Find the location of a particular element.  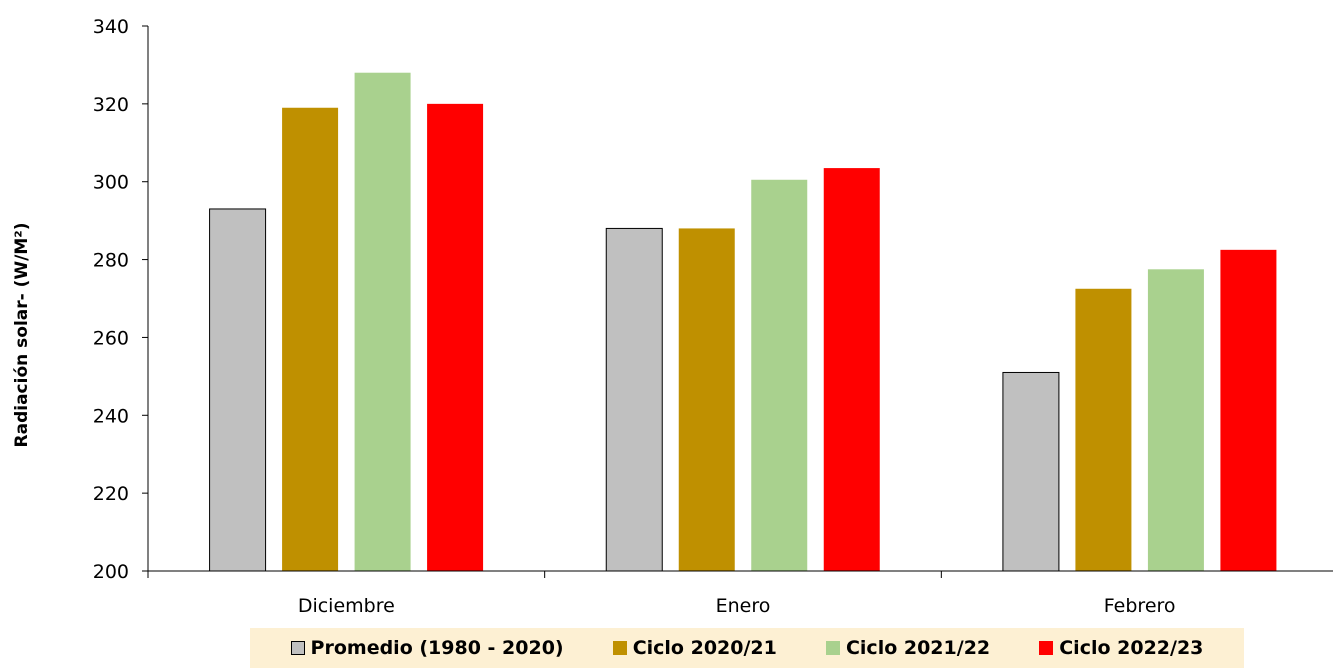

legend-item: Promedio (1980 - 2020) is located at coordinates (427, 648).